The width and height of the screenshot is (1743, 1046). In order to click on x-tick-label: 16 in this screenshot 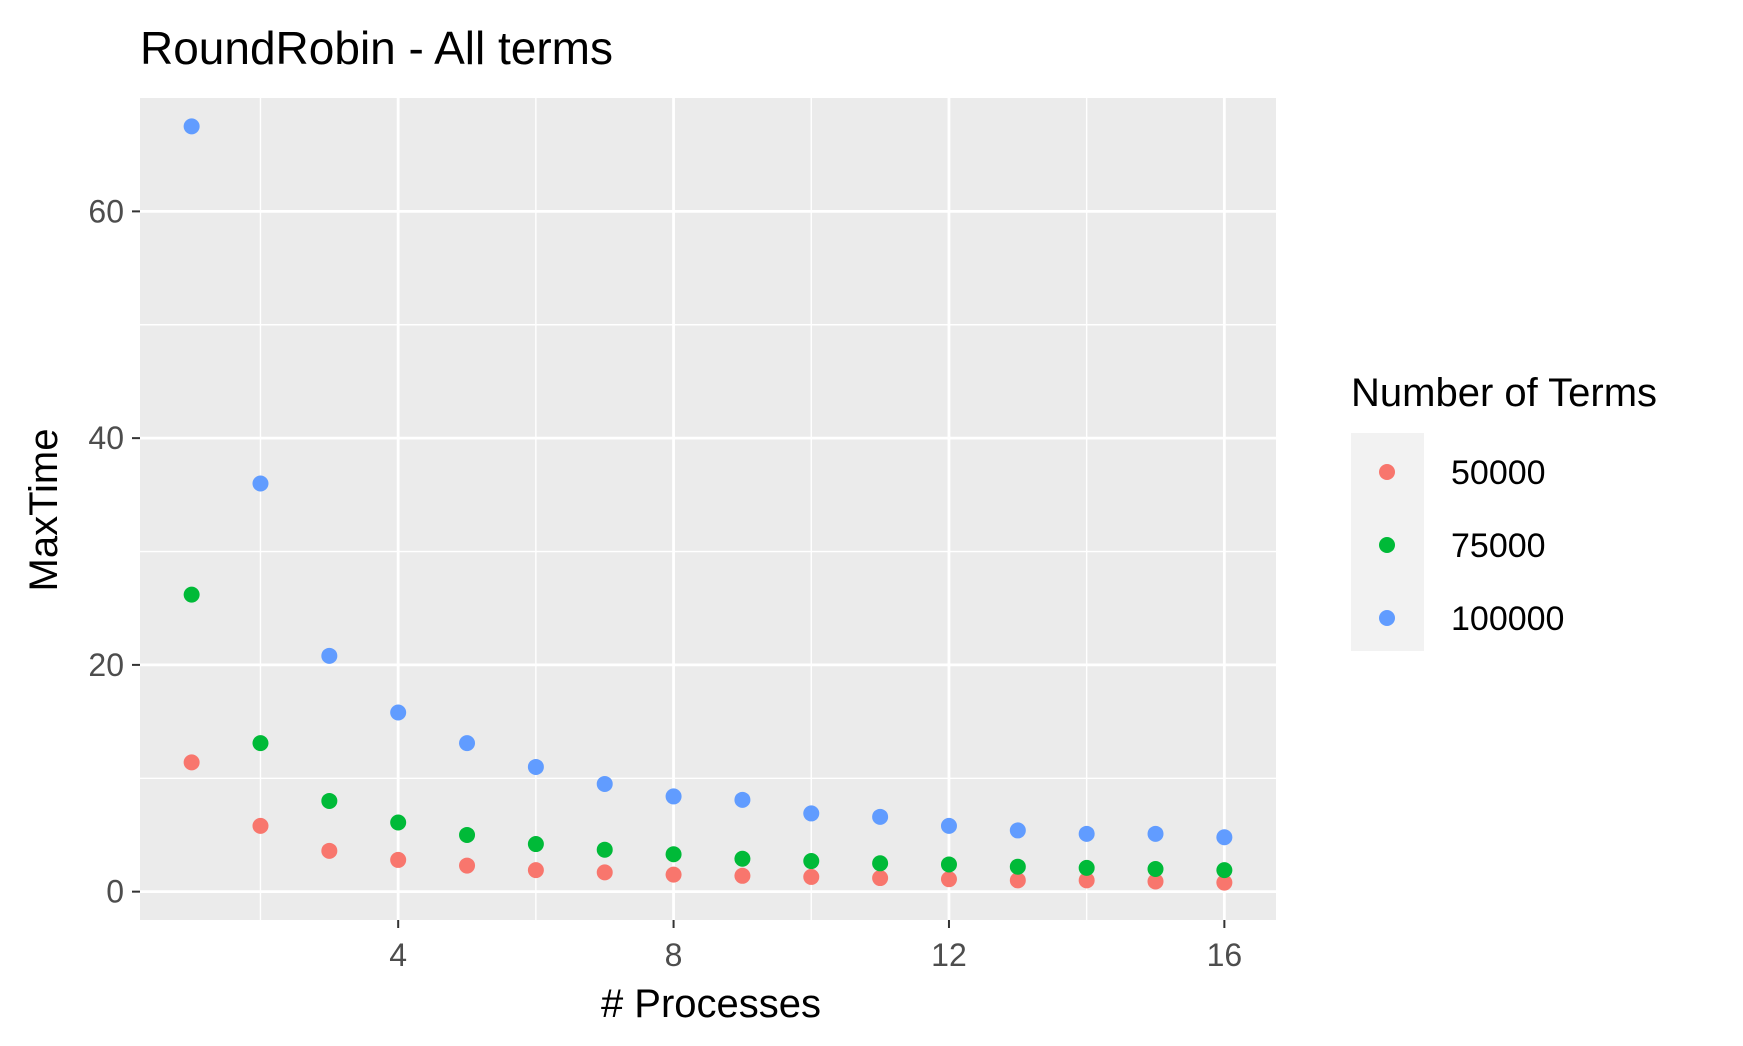, I will do `click(1225, 955)`.